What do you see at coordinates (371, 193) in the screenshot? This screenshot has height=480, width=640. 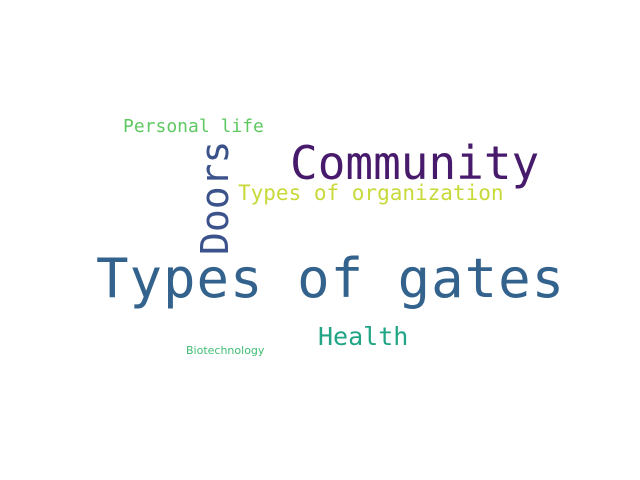 I see `word-types-of-organization: Types of organization` at bounding box center [371, 193].